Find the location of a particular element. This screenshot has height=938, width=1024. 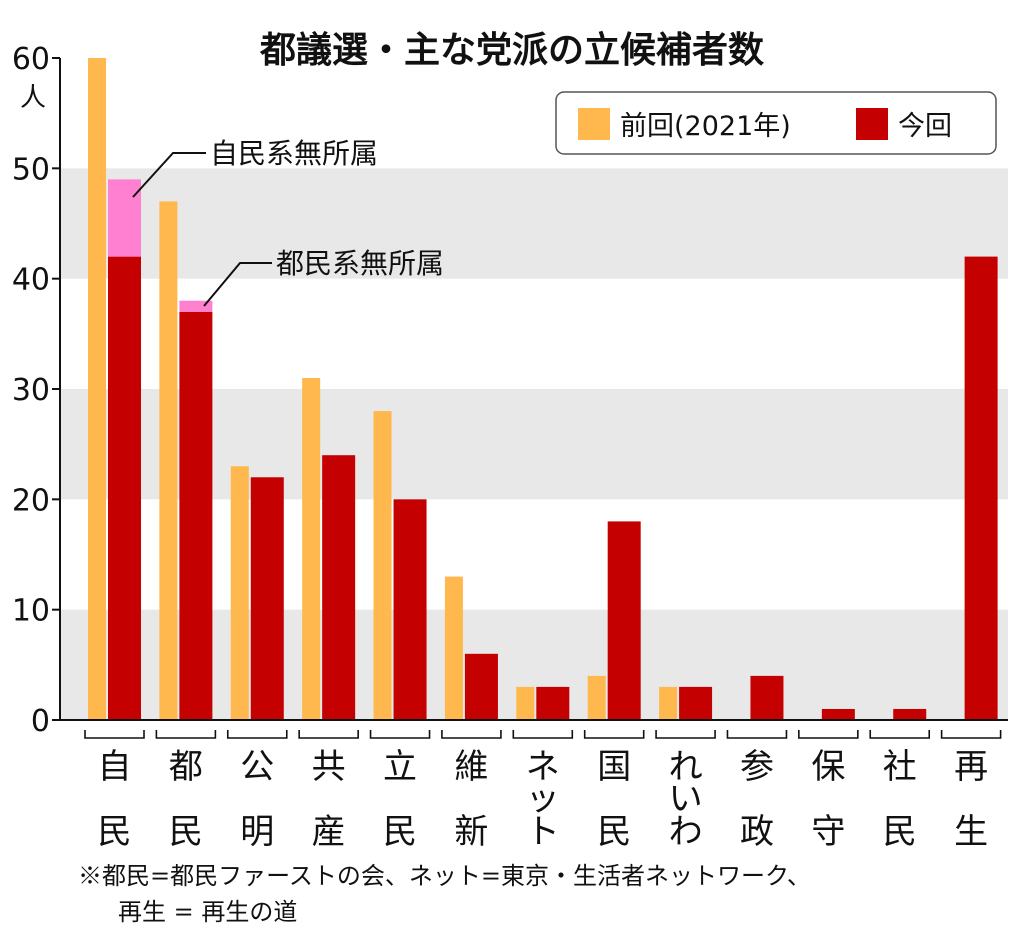

category-label: 共 is located at coordinates (329, 767).